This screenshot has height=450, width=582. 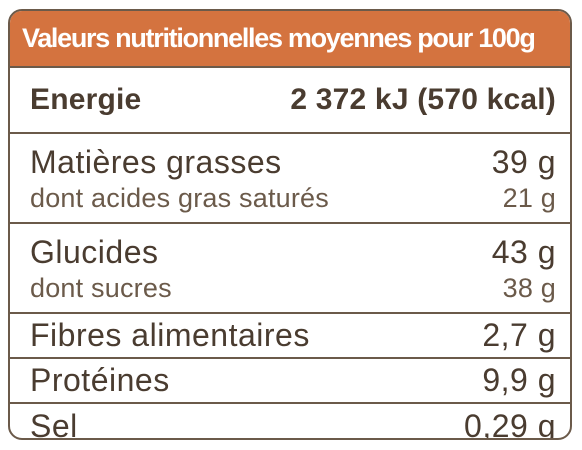 I want to click on salt-row: Sel 0,29 g, so click(x=290, y=422).